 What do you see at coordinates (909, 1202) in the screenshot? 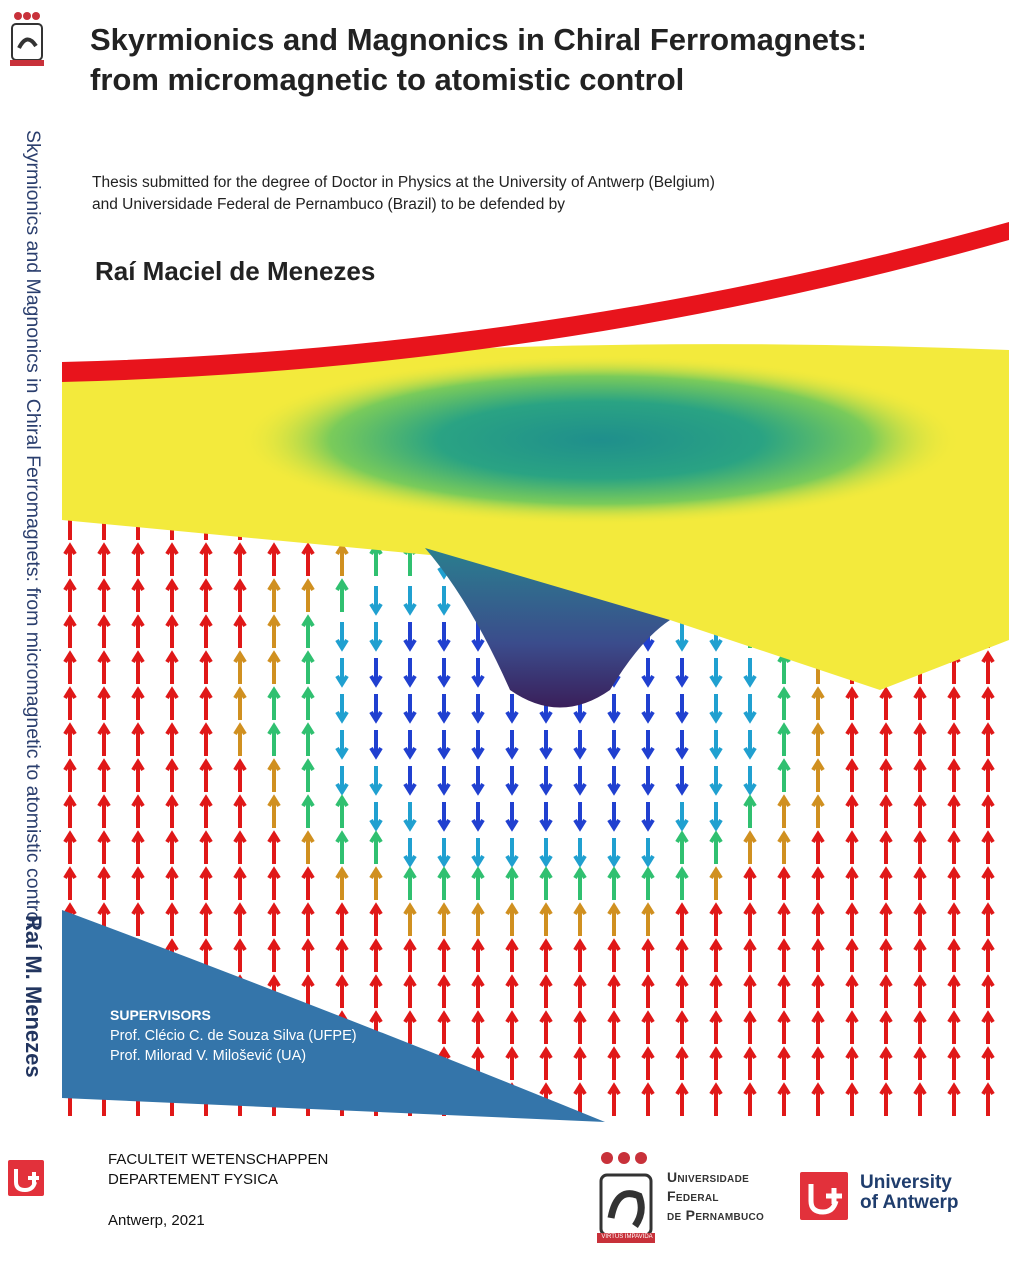
I see `ua-line: of Antwerp` at bounding box center [909, 1202].